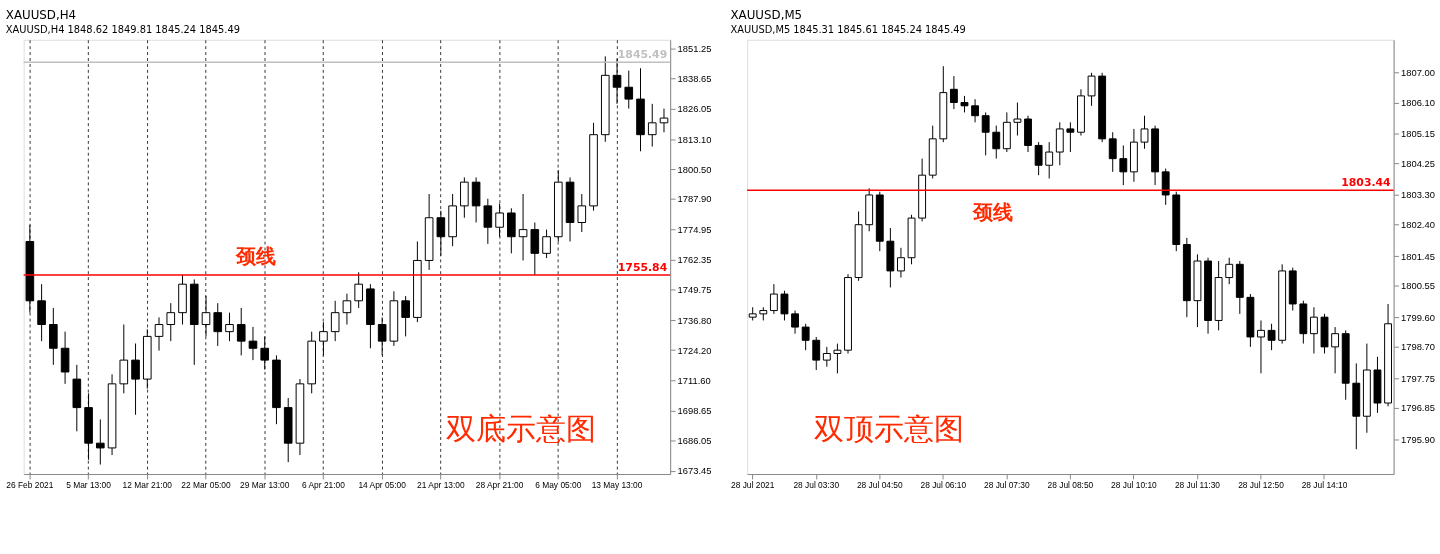 The image size is (1440, 554). Describe the element at coordinates (642, 268) in the screenshot. I see `ref-line-label: 1755.84` at that location.